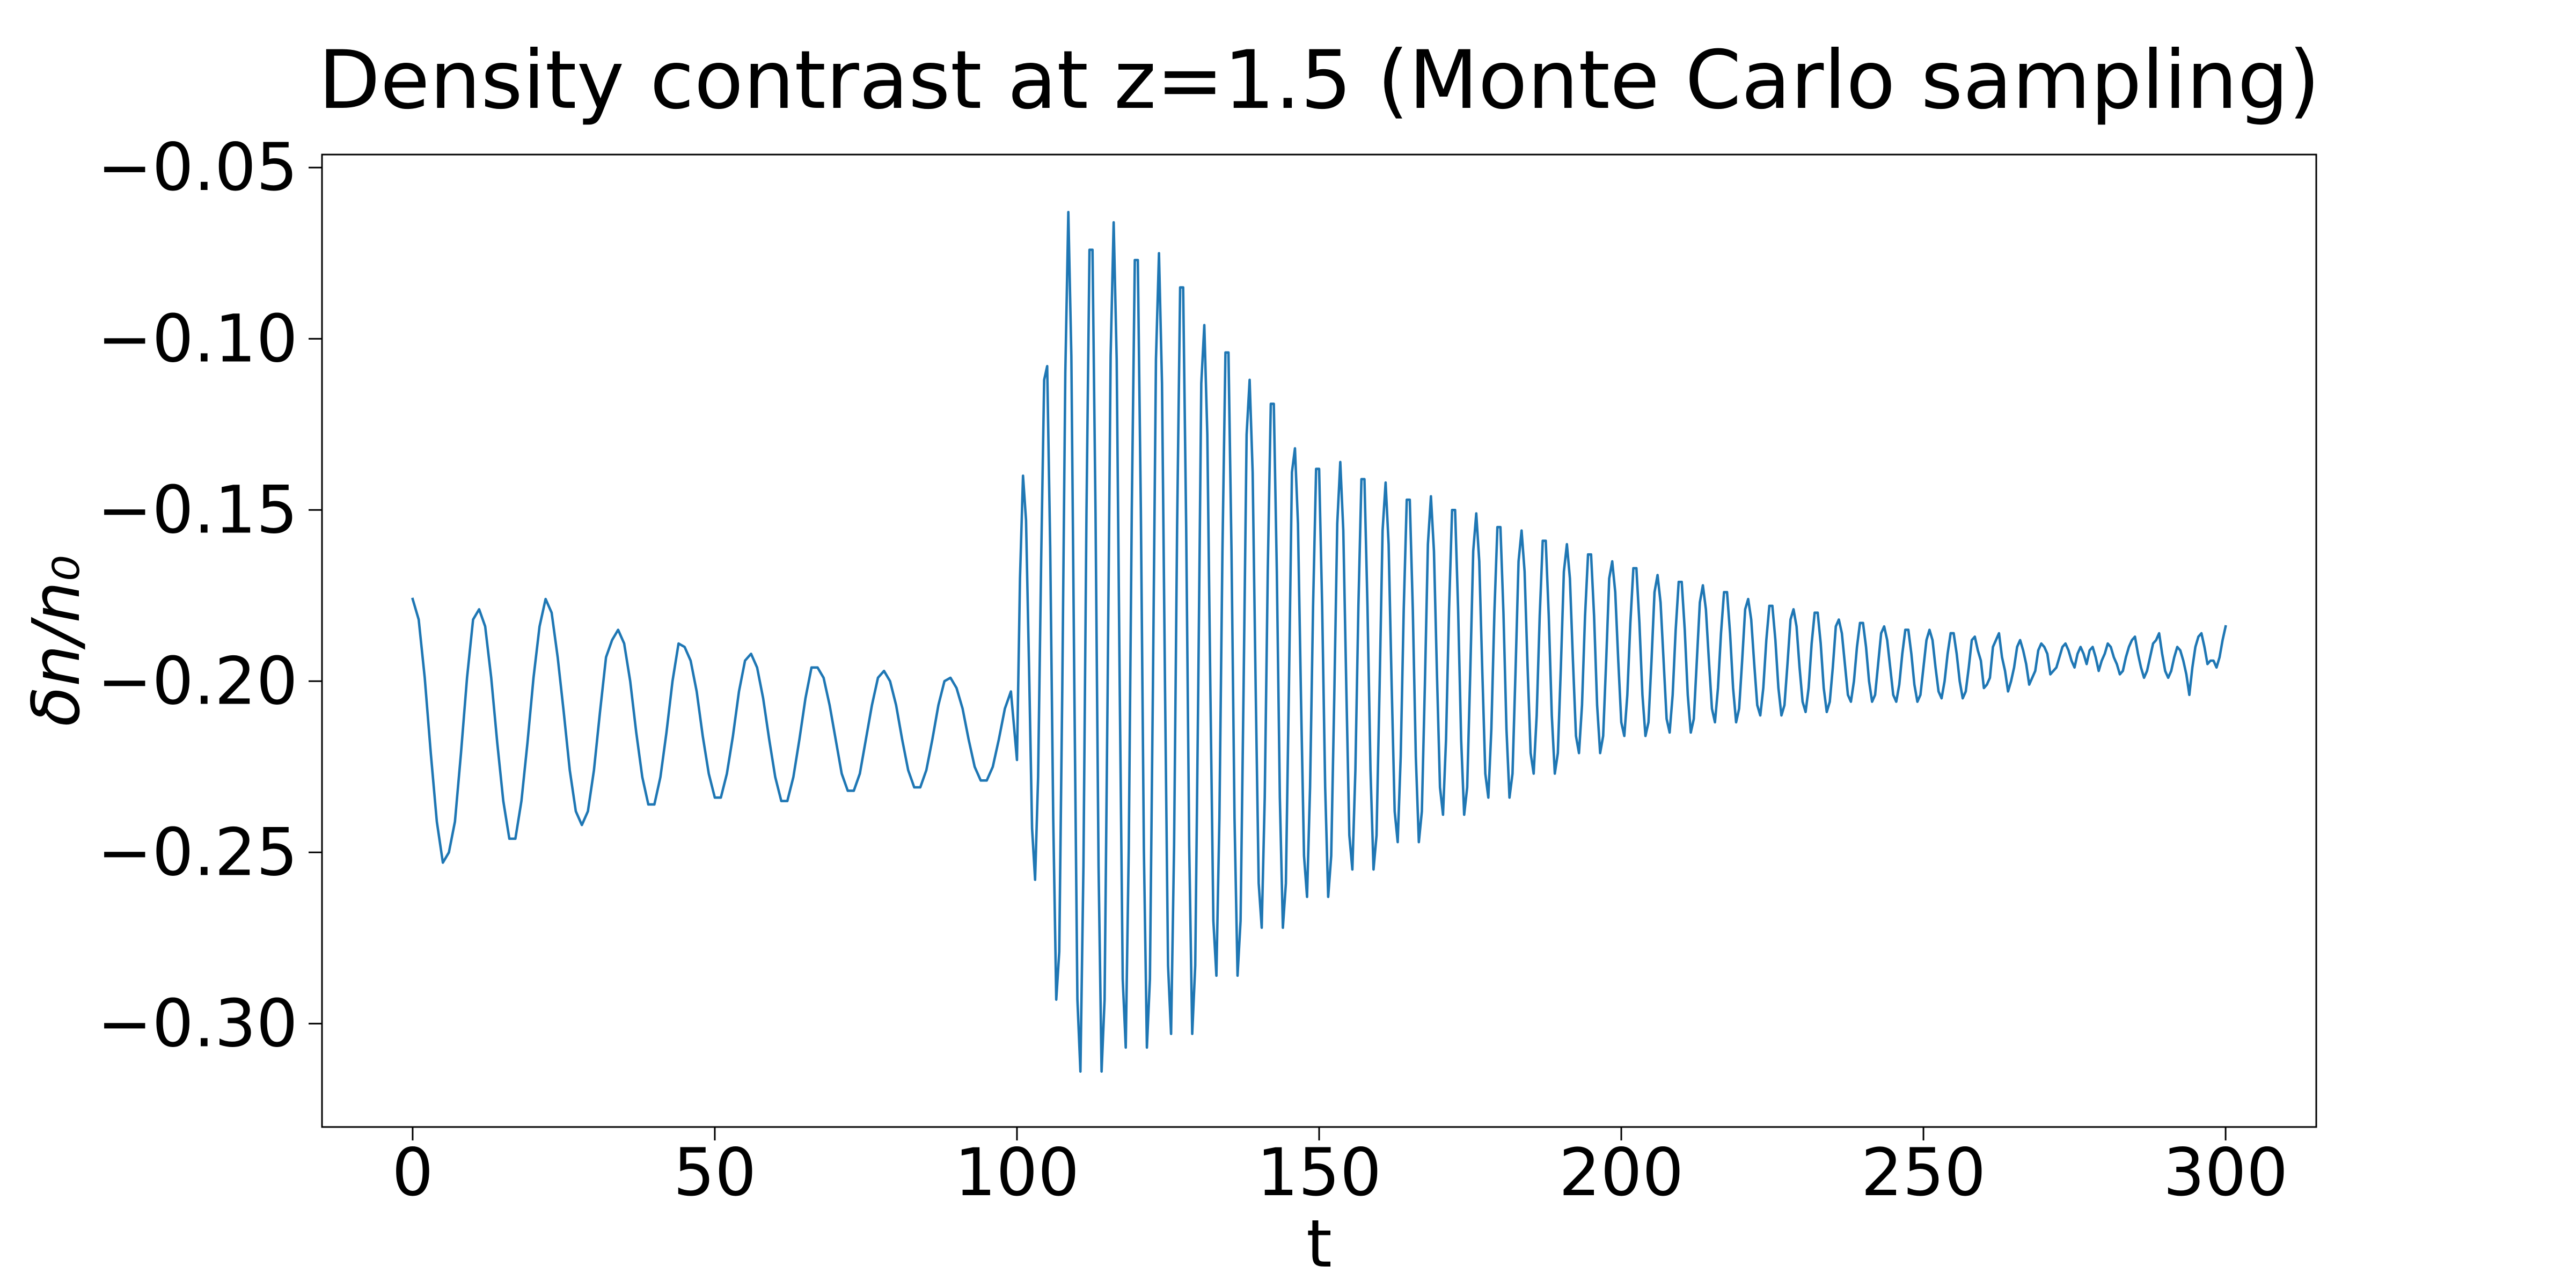  I want to click on y-tick-label: −0.15, so click(197, 510).